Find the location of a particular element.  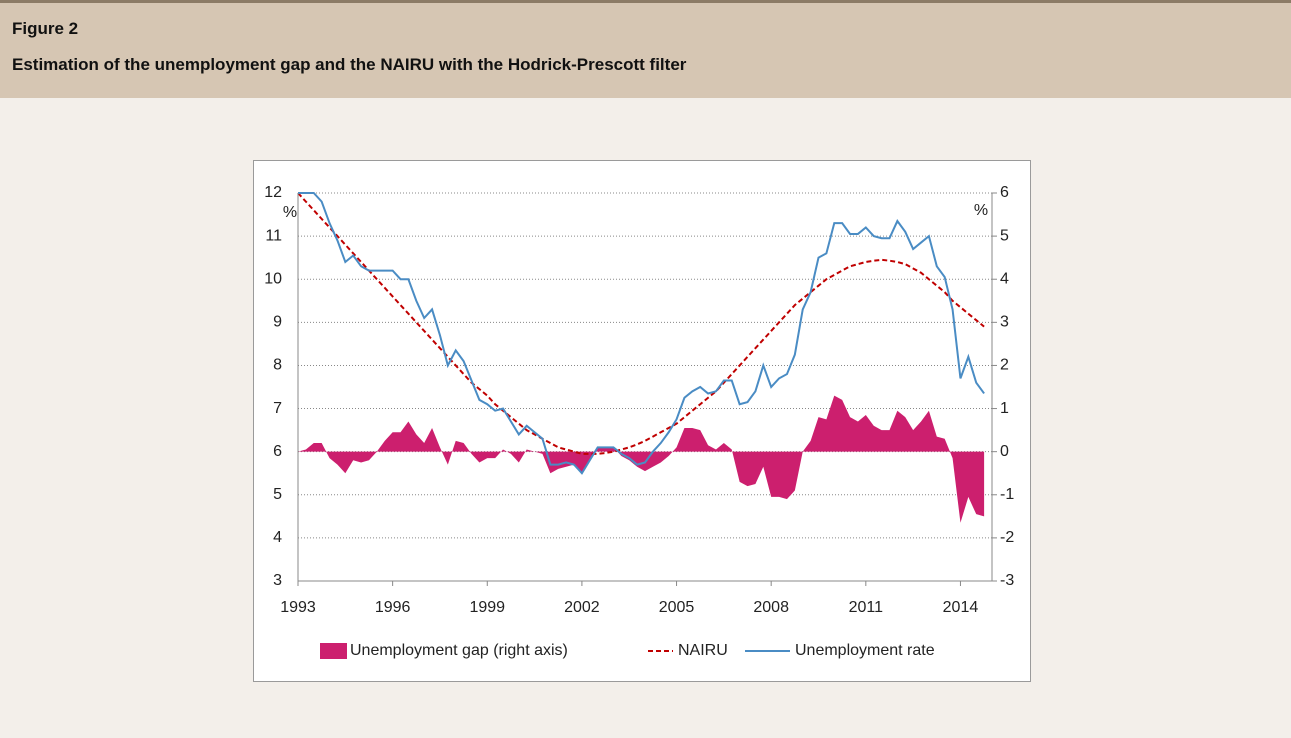

y2-tick-label: 2 is located at coordinates (1004, 365).